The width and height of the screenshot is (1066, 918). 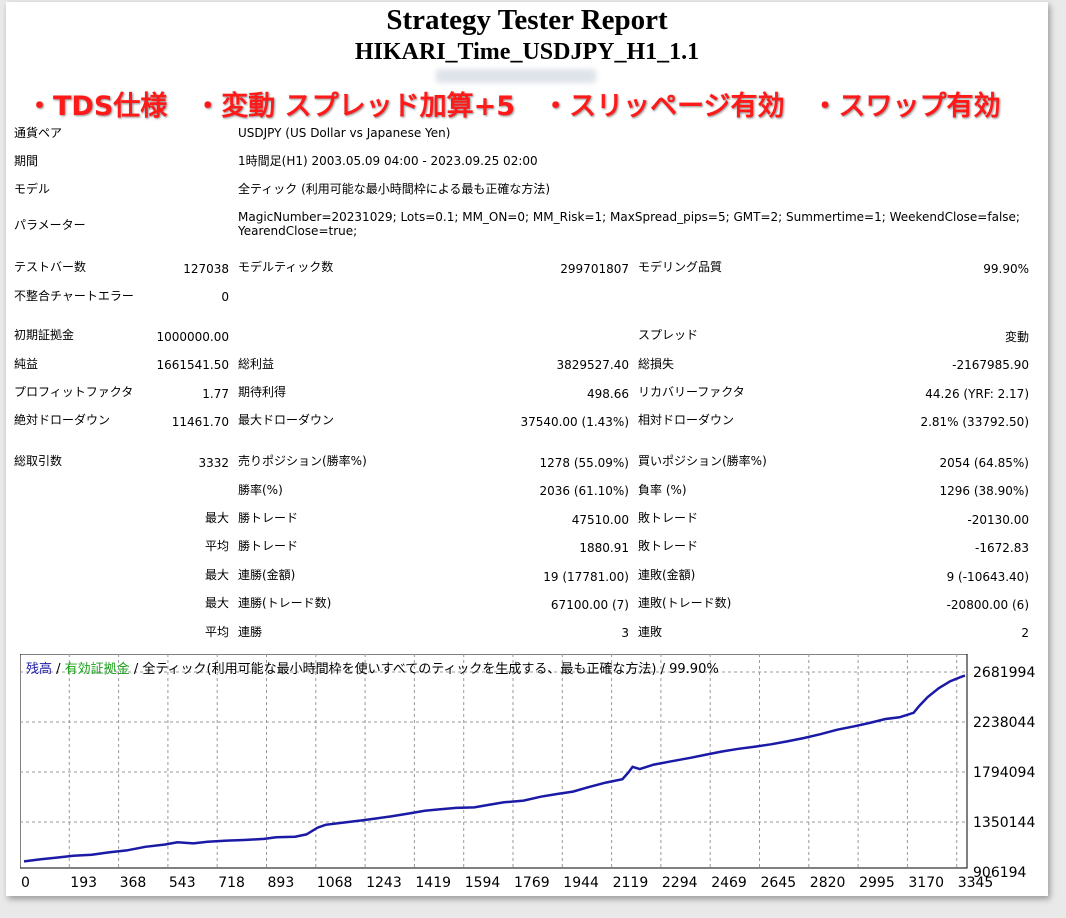 What do you see at coordinates (662, 490) in the screenshot?
I see `loss-rate-label: 負率 (%)` at bounding box center [662, 490].